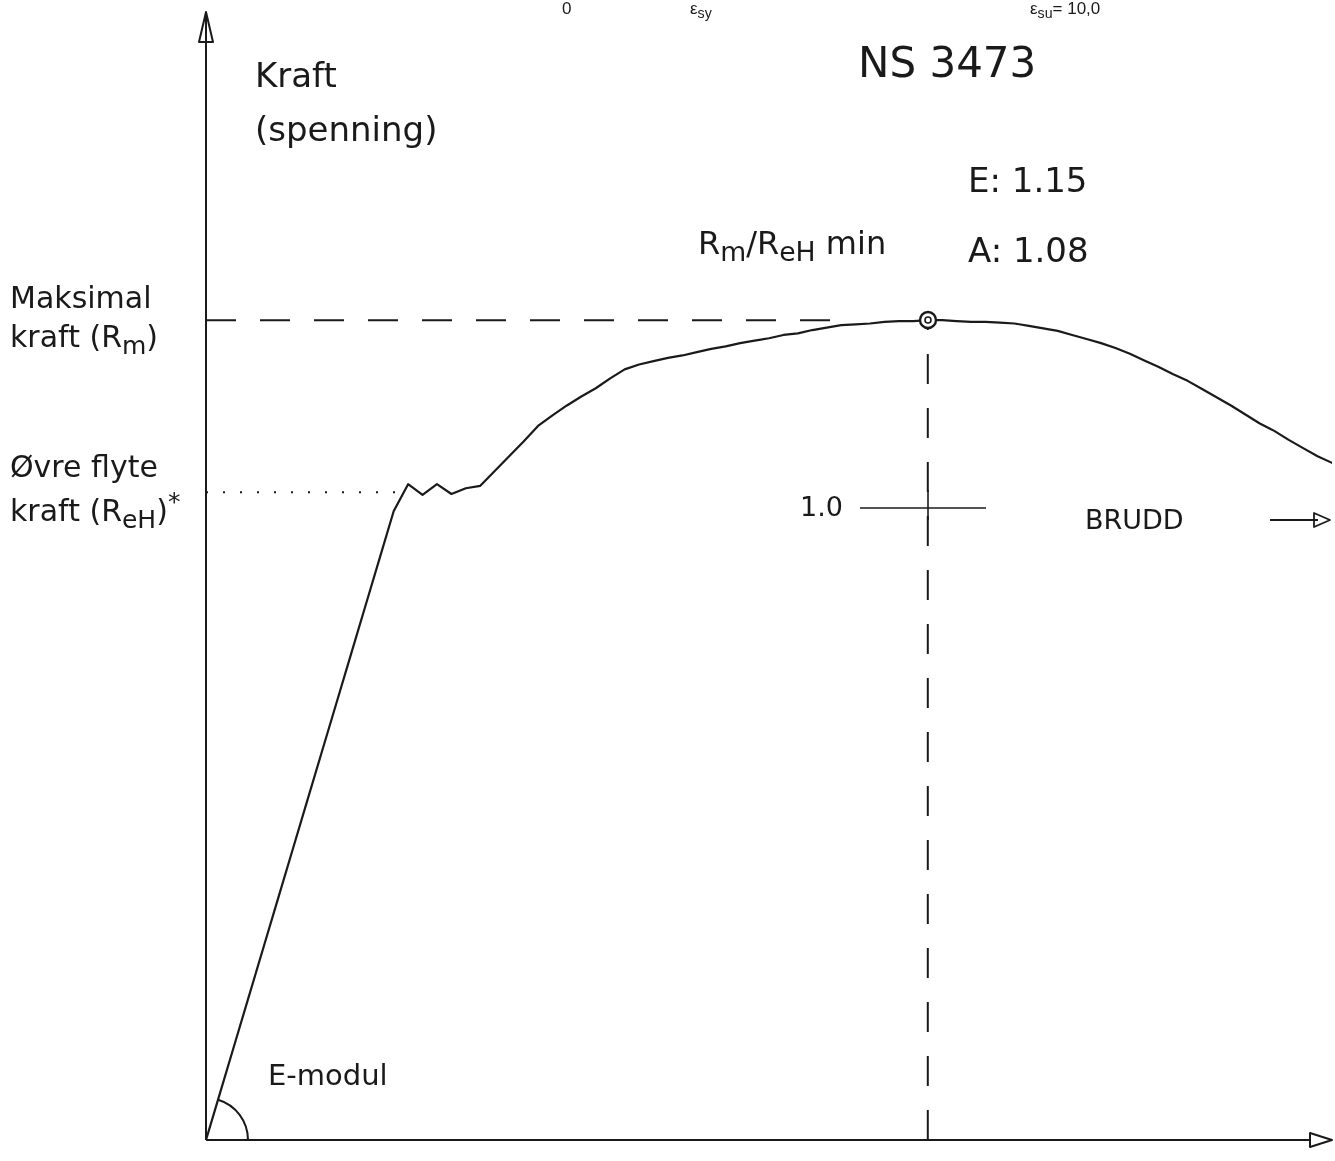 This screenshot has width=1335, height=1161. Describe the element at coordinates (701, 11) in the screenshot. I see `text: ε$_{sy}$` at that location.